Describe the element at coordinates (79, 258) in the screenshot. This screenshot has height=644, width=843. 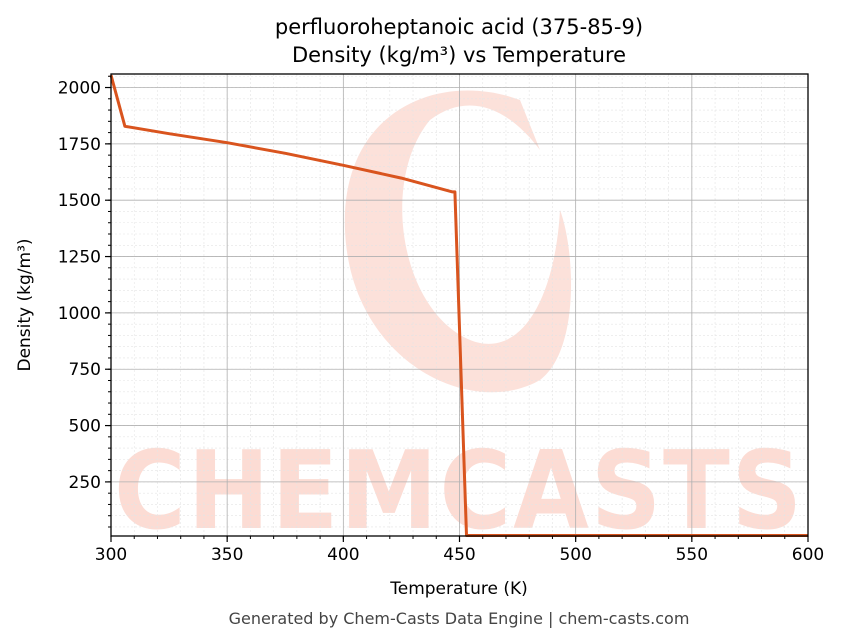
I see `y-tick-label: 1250` at that location.